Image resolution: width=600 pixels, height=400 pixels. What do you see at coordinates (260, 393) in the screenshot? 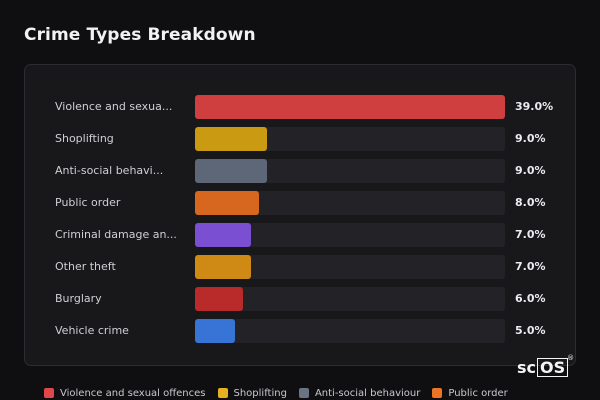
I see `legend-label: Shoplifting` at bounding box center [260, 393].